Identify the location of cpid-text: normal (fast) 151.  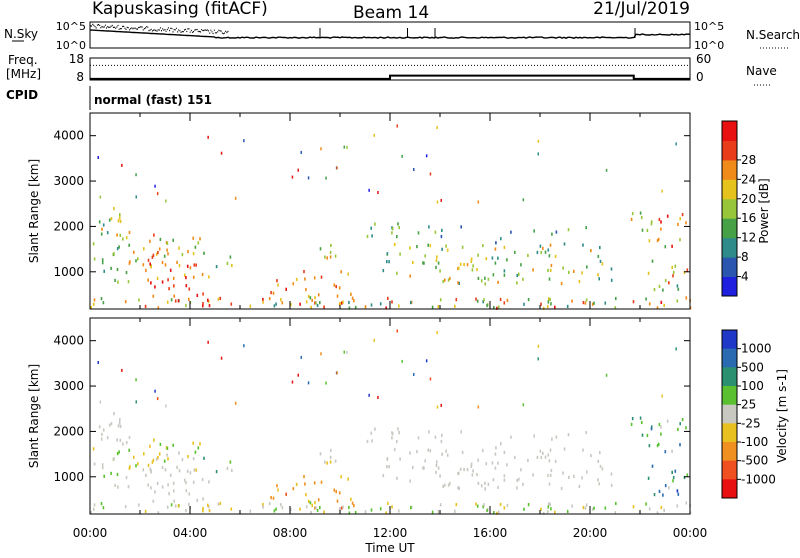
(153, 100).